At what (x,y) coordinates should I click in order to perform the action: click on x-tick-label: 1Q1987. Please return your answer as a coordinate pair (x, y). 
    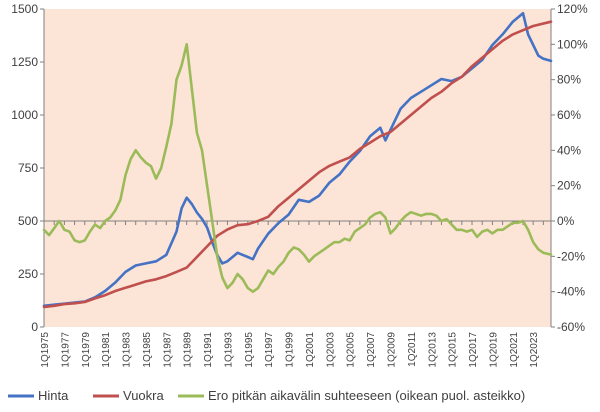
    Looking at the image, I should click on (167, 350).